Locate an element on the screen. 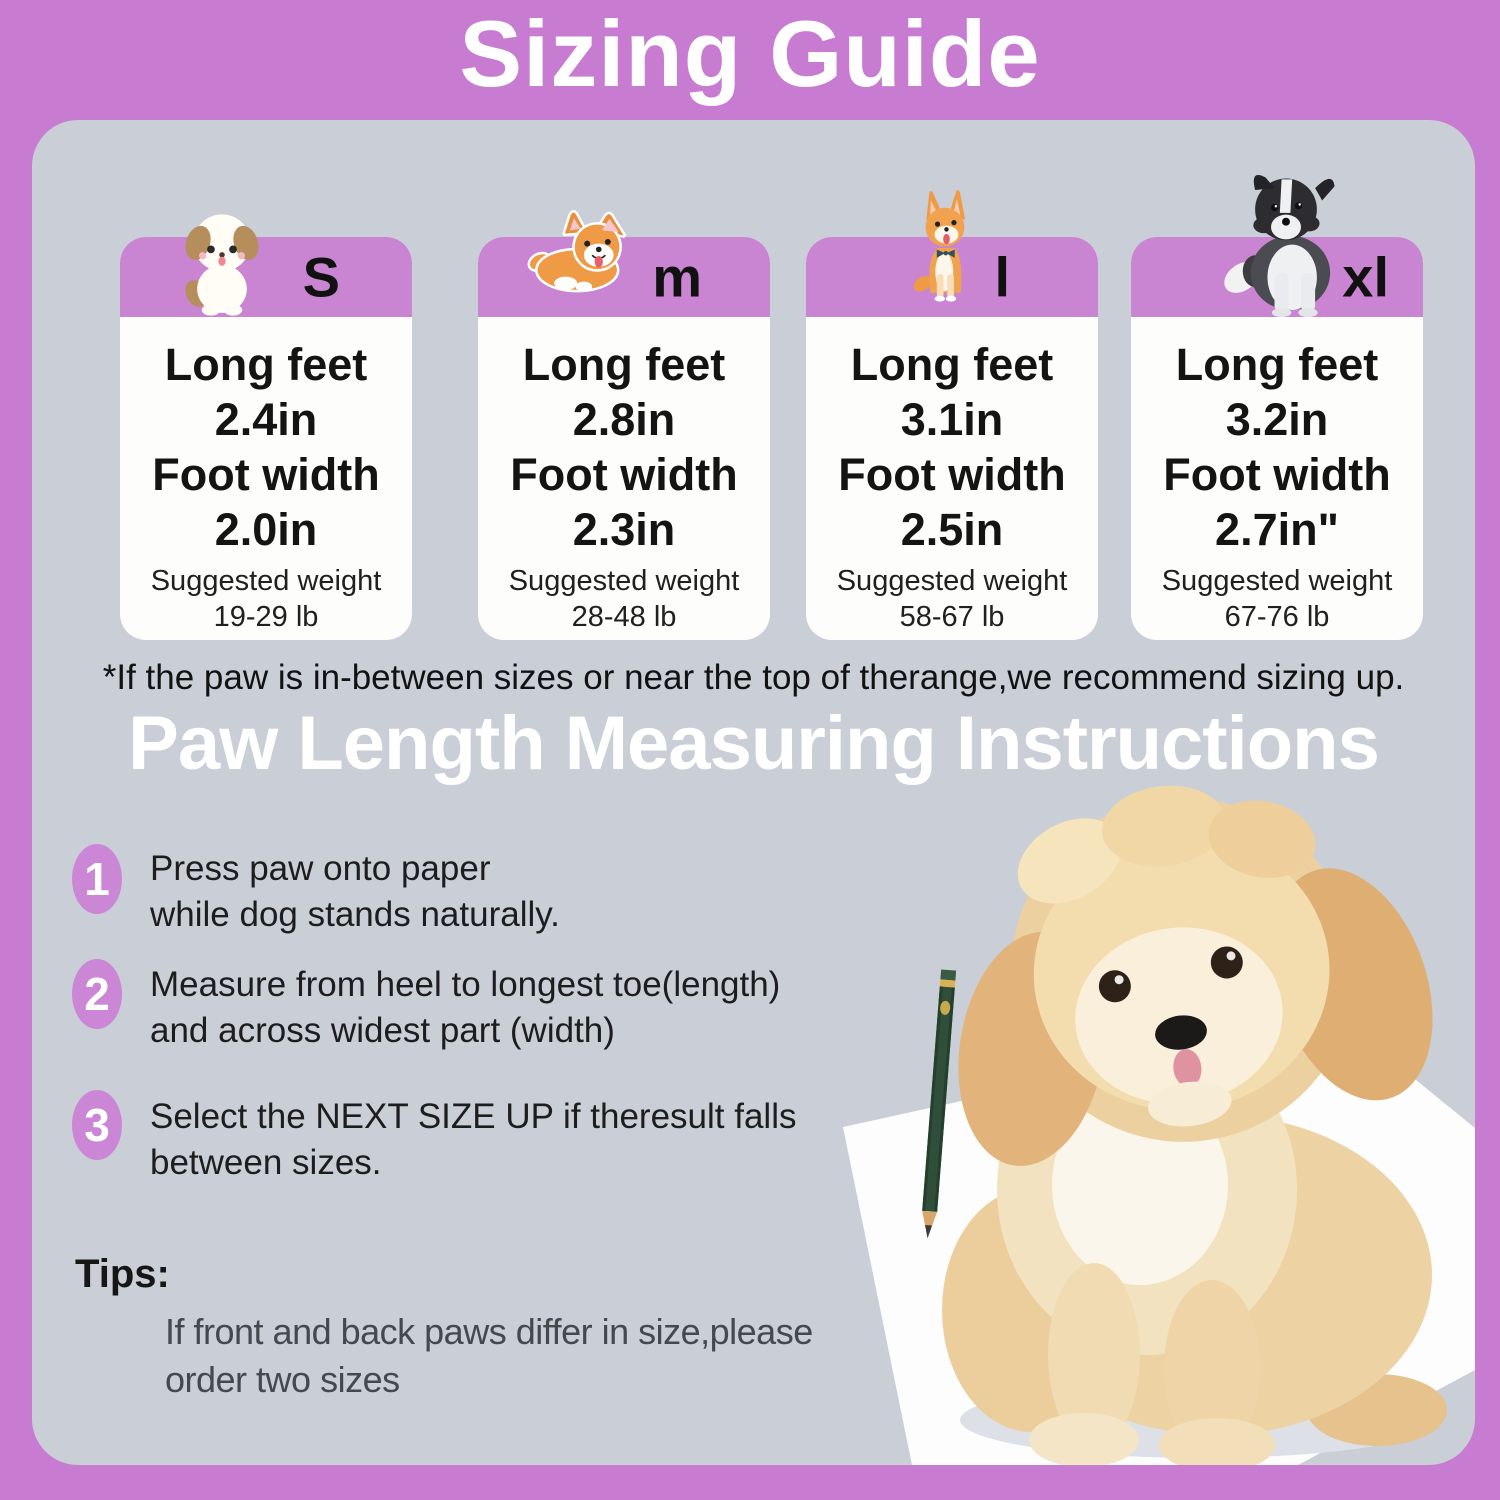 The image size is (1500, 1500). step-number: 1 is located at coordinates (97, 879).